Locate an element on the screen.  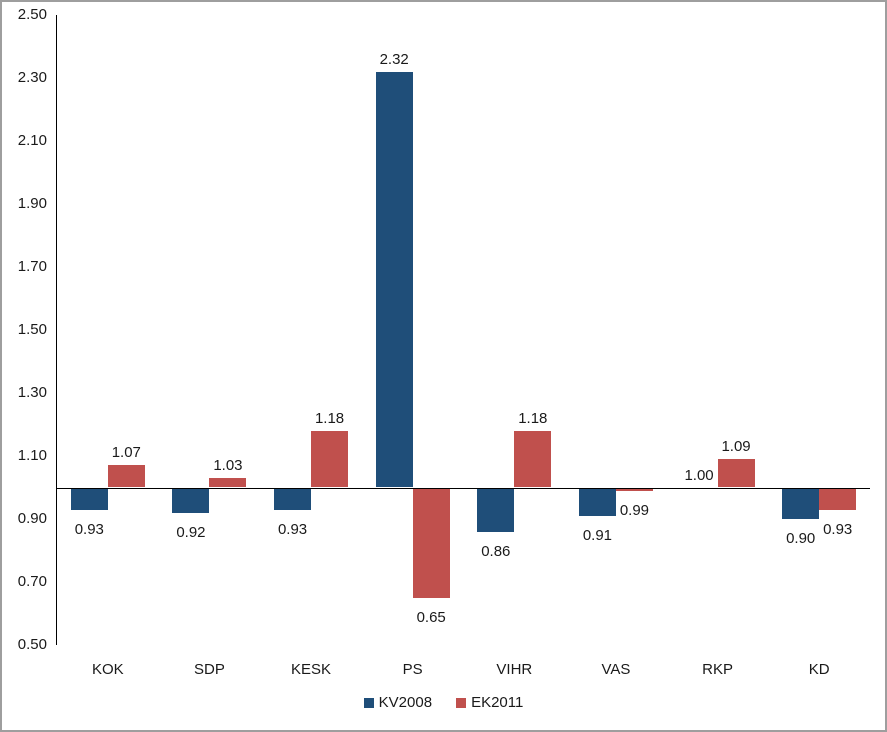
bar-value-label: 0.99 is located at coordinates (634, 510).